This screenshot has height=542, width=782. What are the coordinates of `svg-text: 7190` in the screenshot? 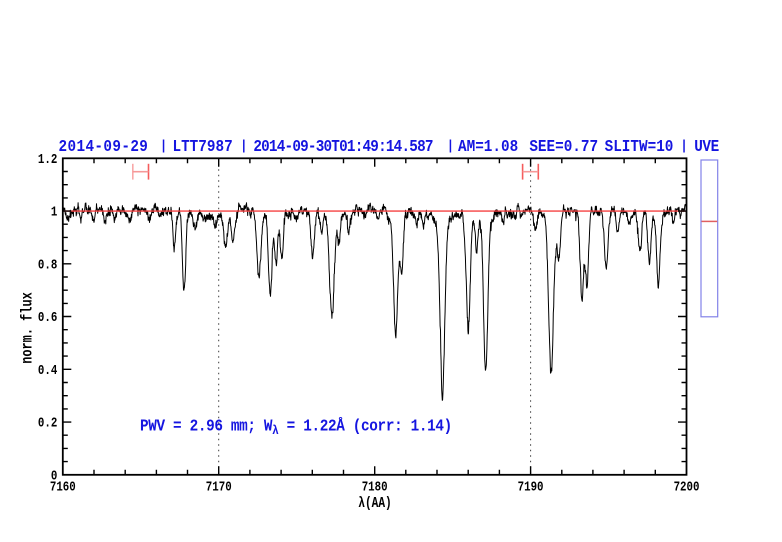 It's located at (531, 487).